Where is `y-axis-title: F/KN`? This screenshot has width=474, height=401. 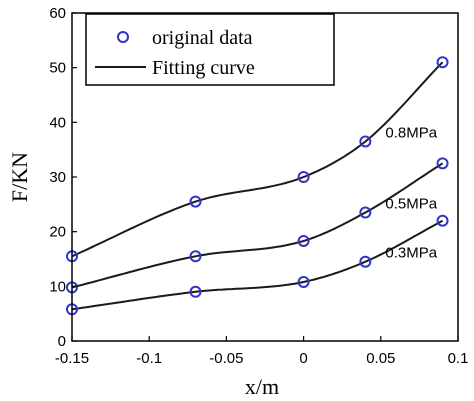
y-axis-title: F/KN is located at coordinates (19, 177).